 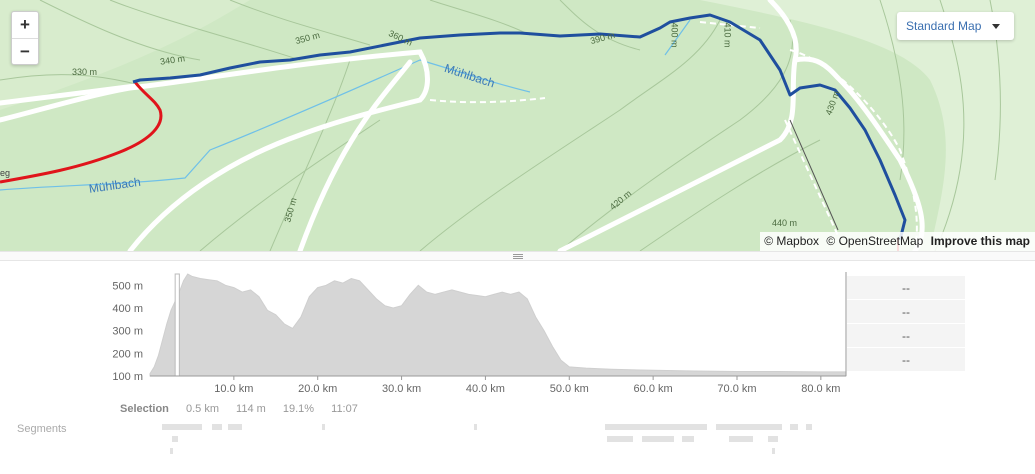 I want to click on selection-label: Selection, so click(x=144, y=409).